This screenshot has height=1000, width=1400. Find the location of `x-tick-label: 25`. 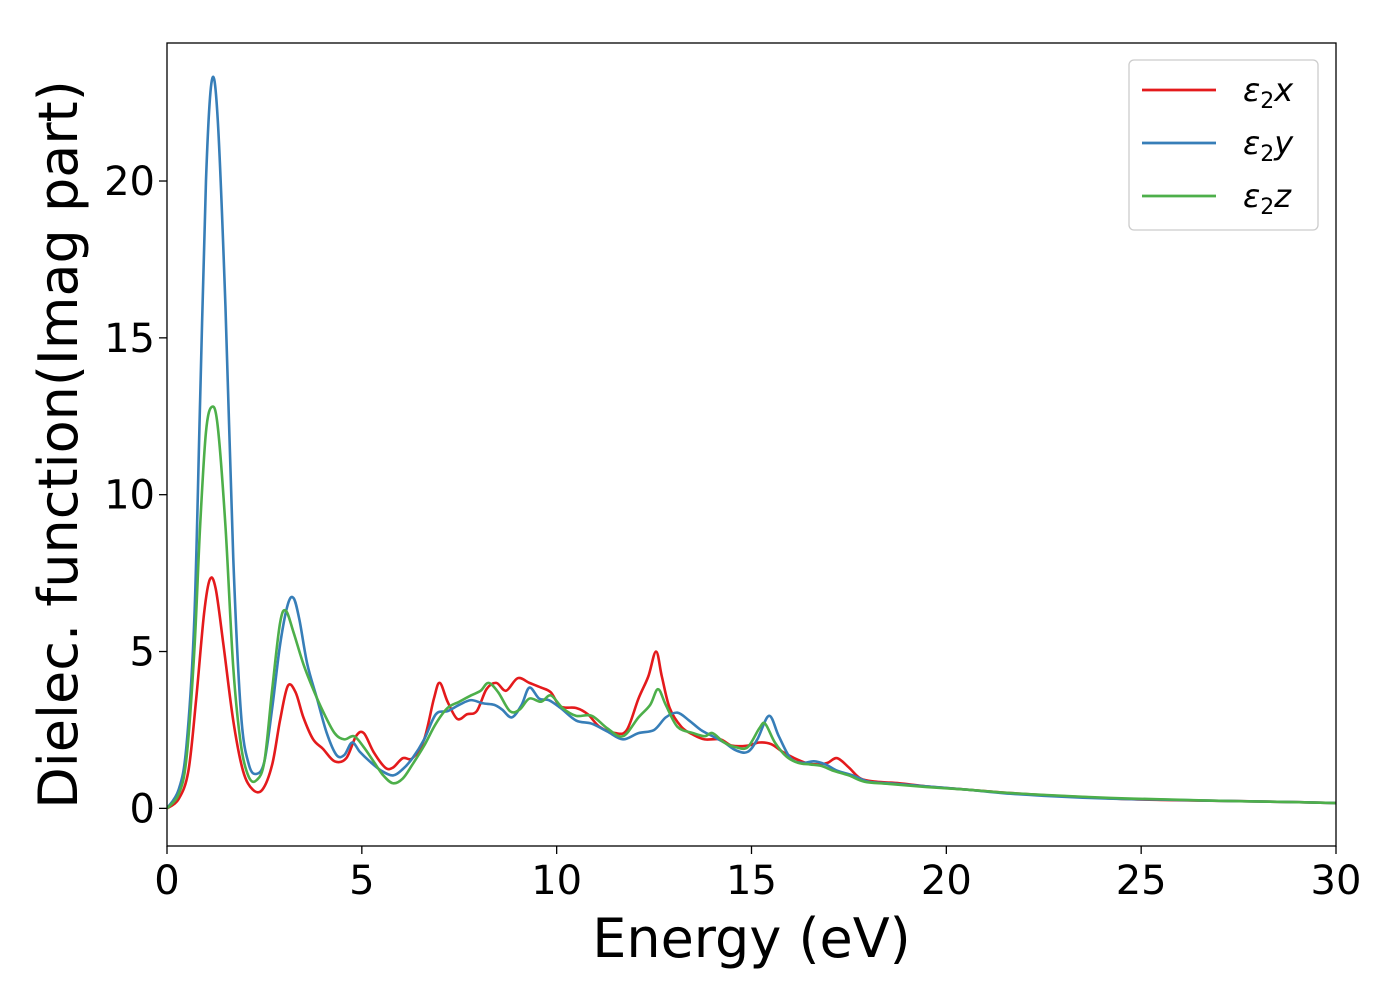

x-tick-label: 25 is located at coordinates (1141, 881).